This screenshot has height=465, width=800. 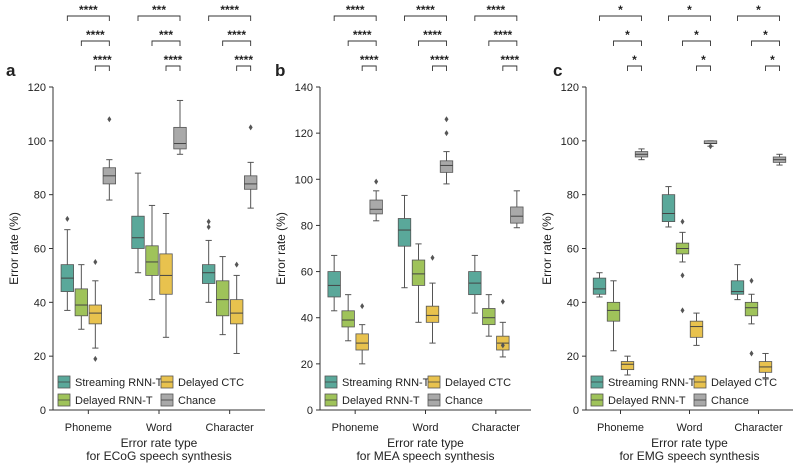 What do you see at coordinates (620, 428) in the screenshot?
I see `x-tick-label: Phoneme` at bounding box center [620, 428].